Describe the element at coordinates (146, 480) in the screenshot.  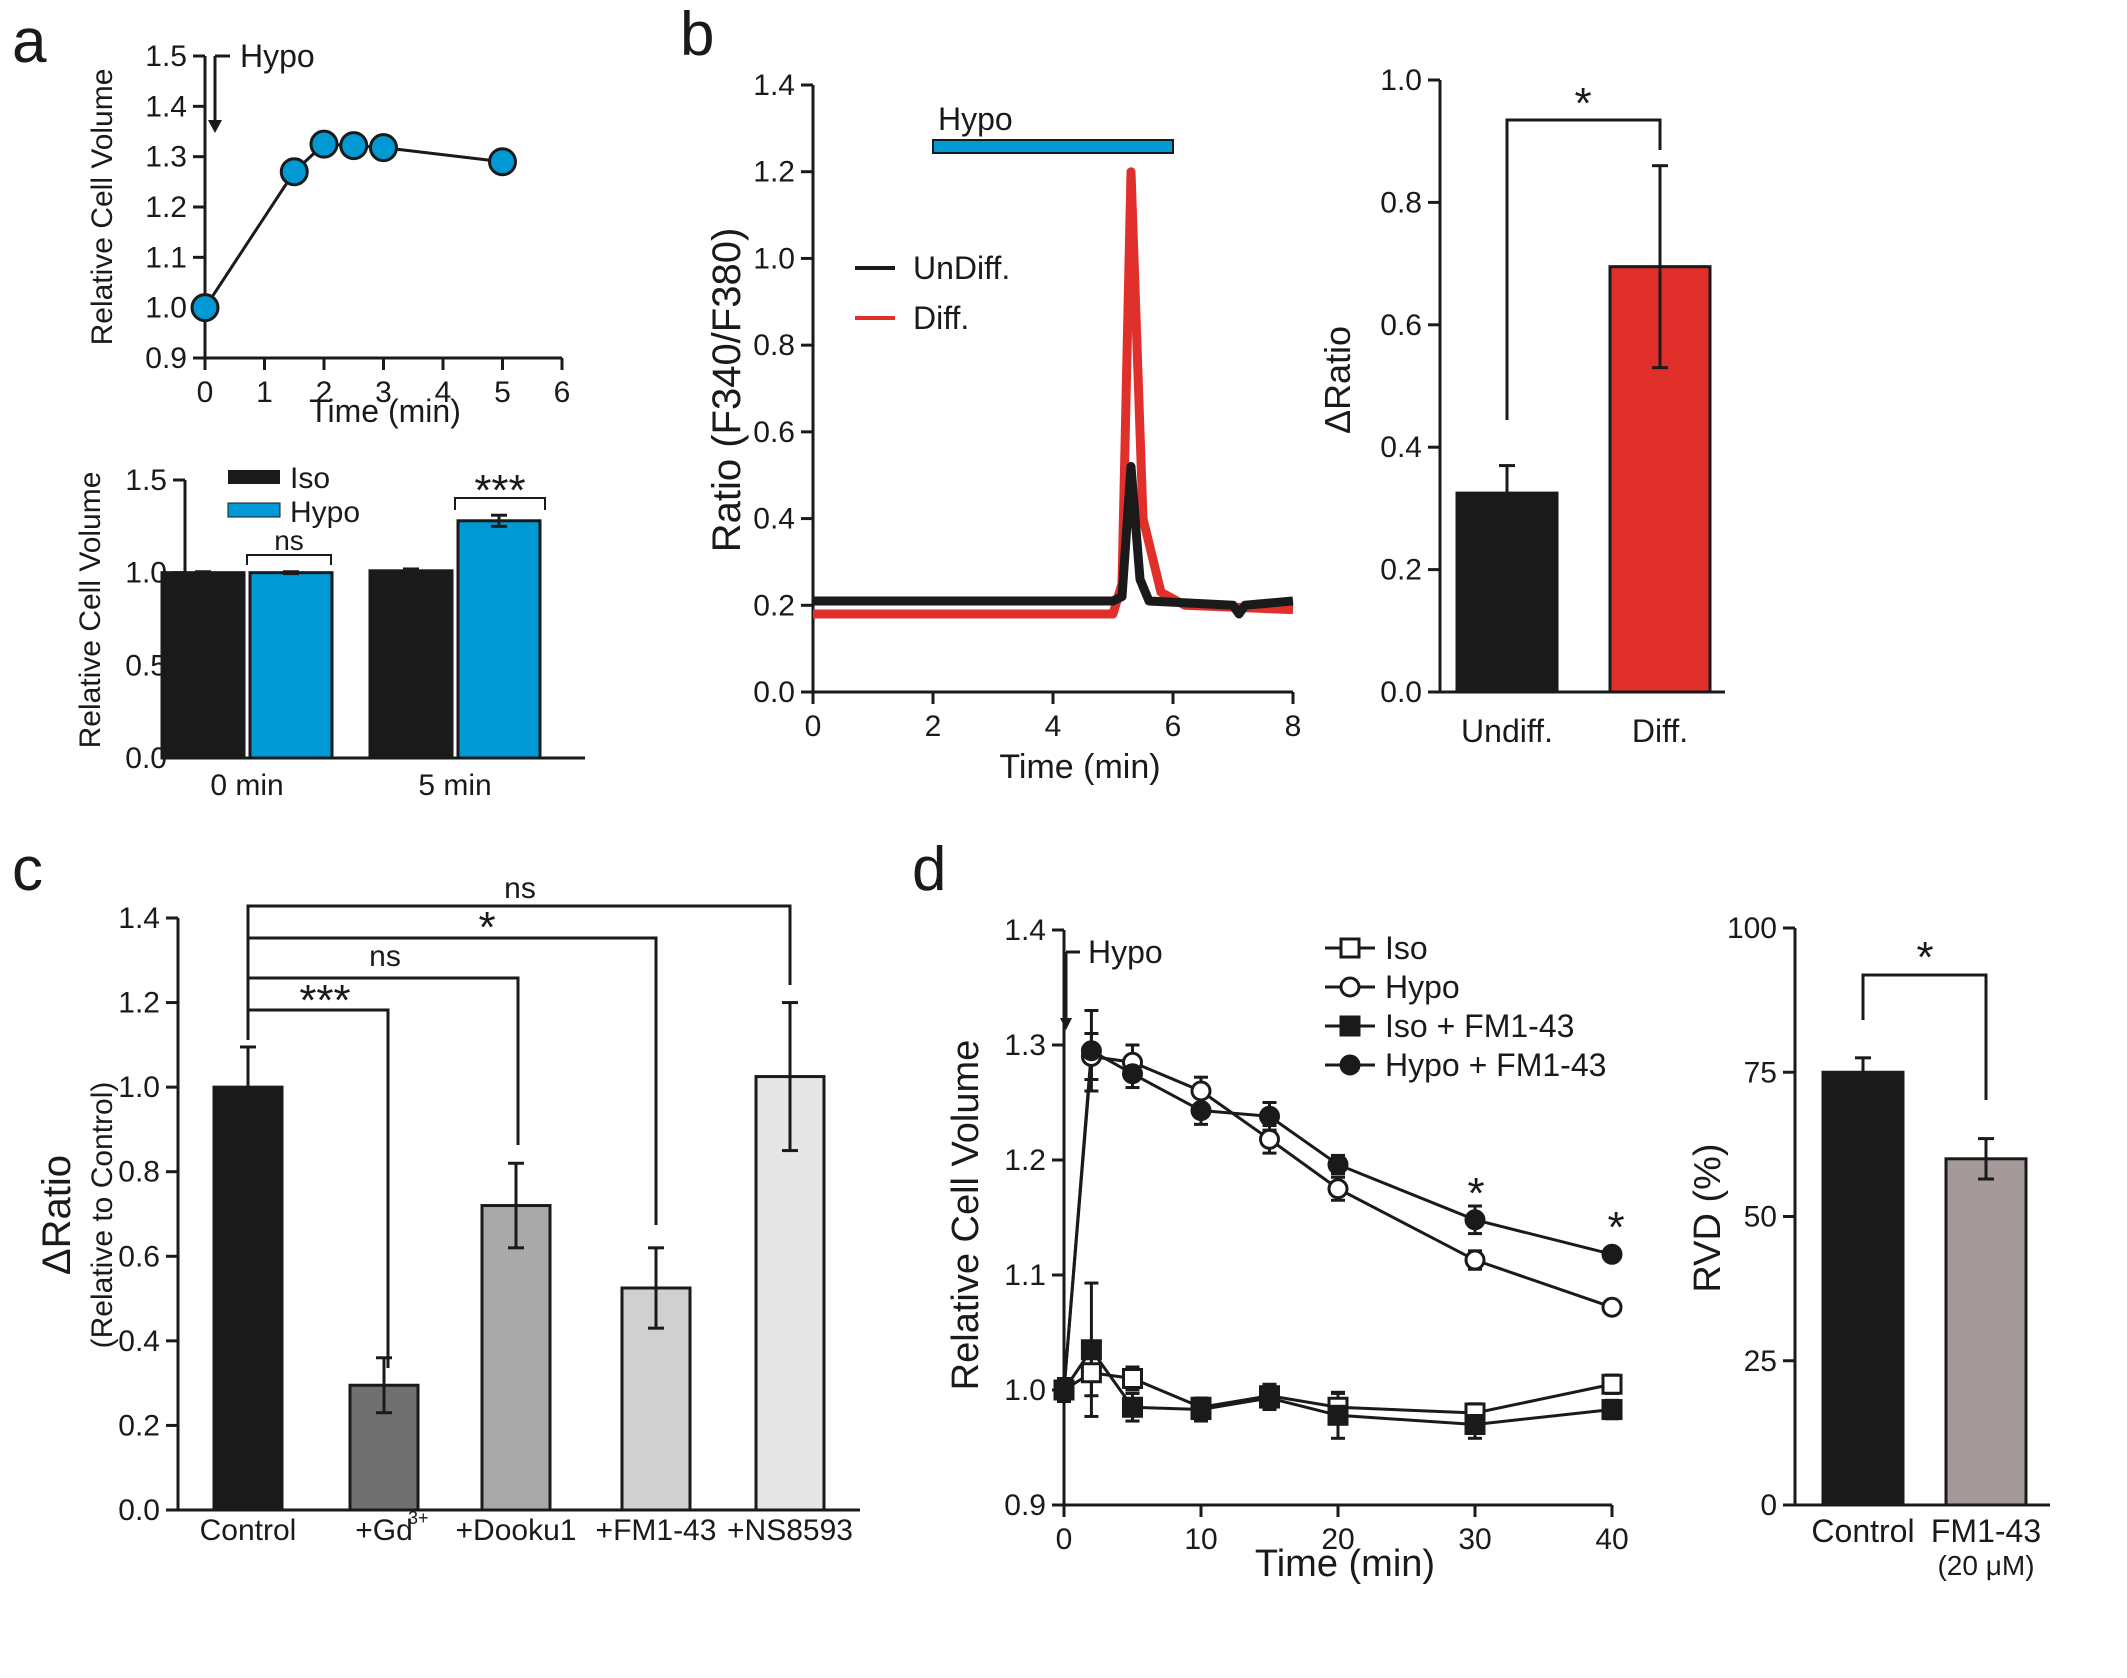
I see `y-tick-label: 1.5` at that location.